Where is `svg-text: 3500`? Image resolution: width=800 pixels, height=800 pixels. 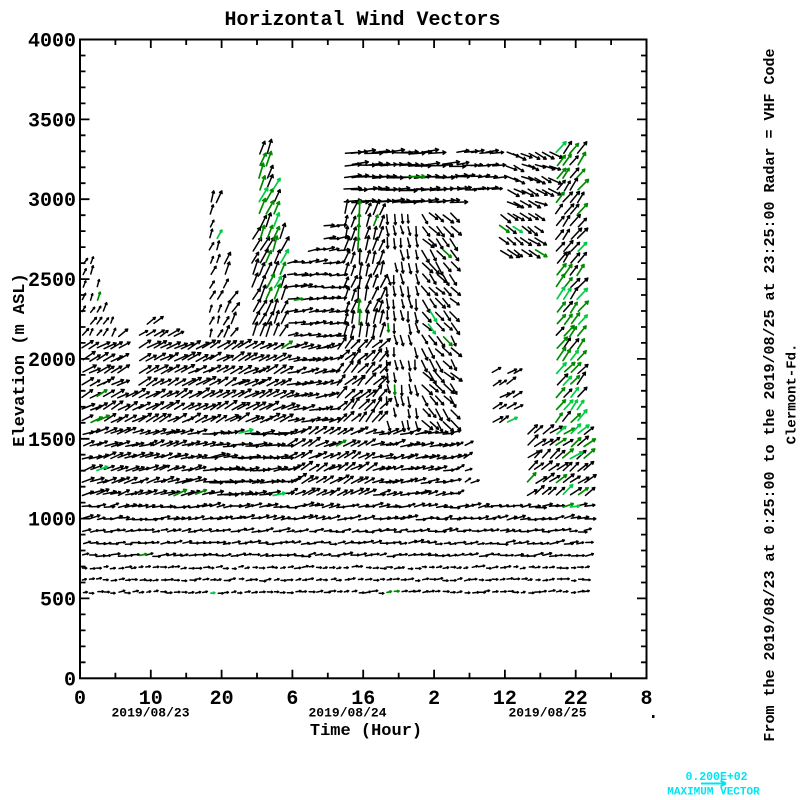 svg-text: 3500 is located at coordinates (52, 121).